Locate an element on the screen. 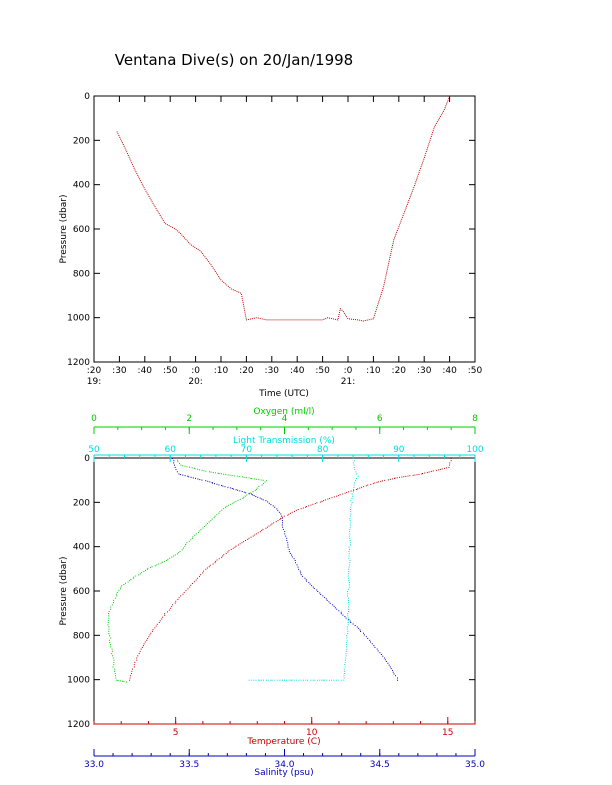 This screenshot has height=785, width=612. temperature-tick-label: 5 is located at coordinates (176, 733).